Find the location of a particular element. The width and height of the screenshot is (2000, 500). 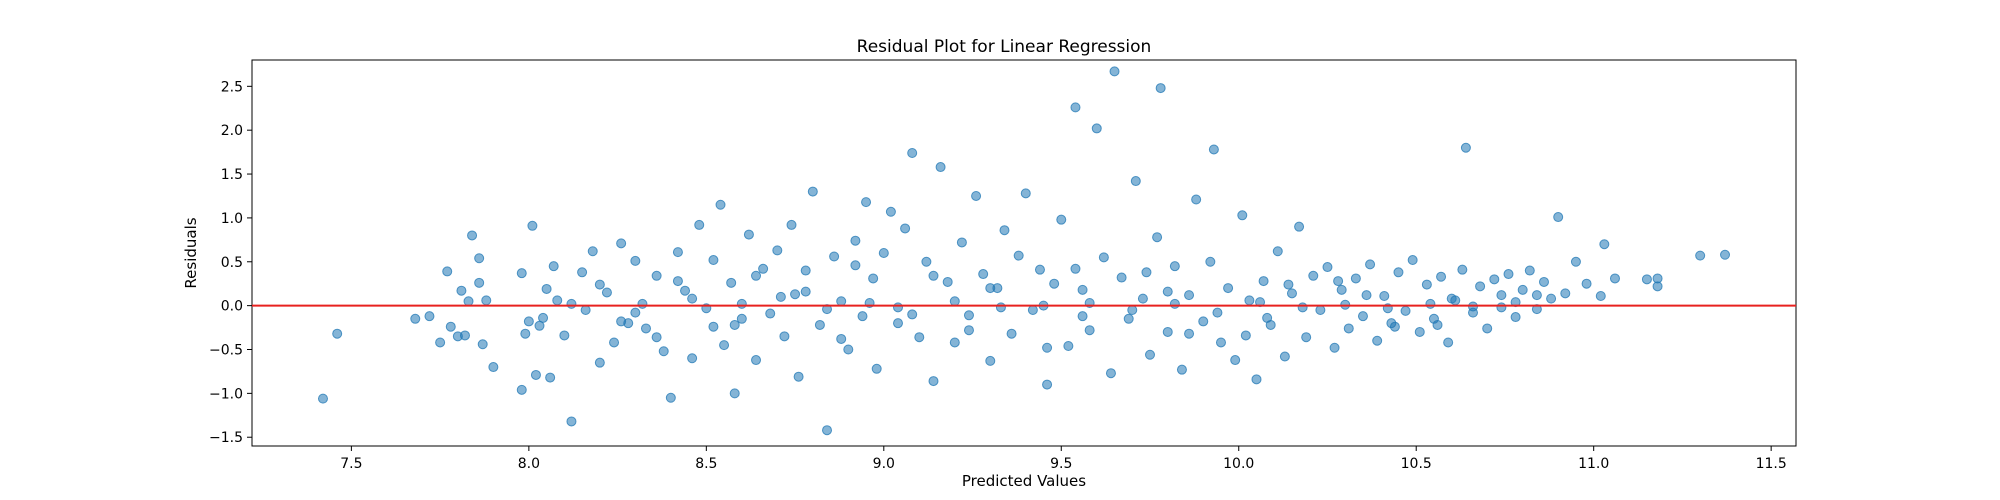

y-tick-label-2: −0.5 is located at coordinates (226, 351).